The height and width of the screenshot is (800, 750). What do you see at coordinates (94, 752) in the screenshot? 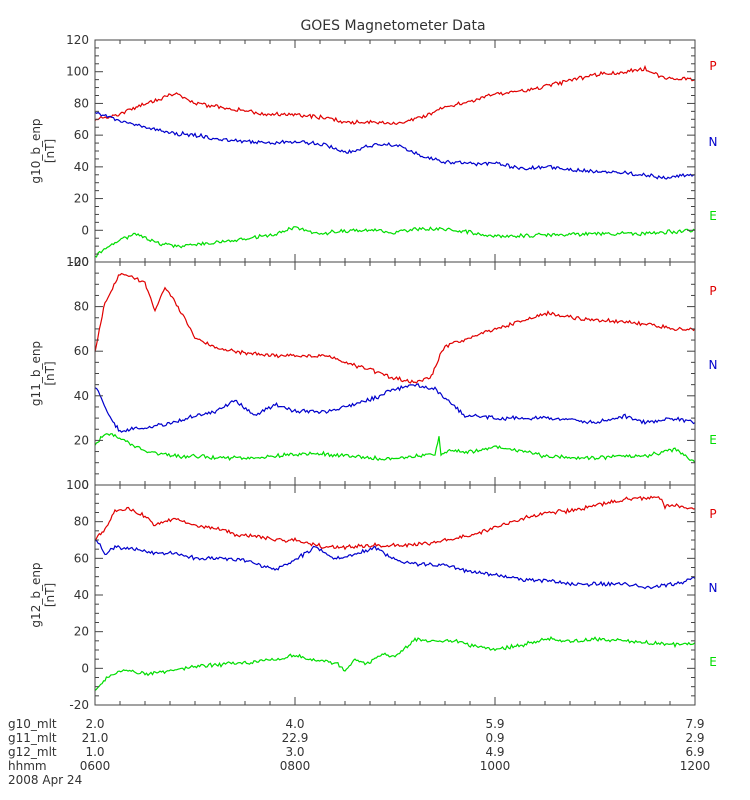
I see `x-tick-label: 1.0` at bounding box center [94, 752].